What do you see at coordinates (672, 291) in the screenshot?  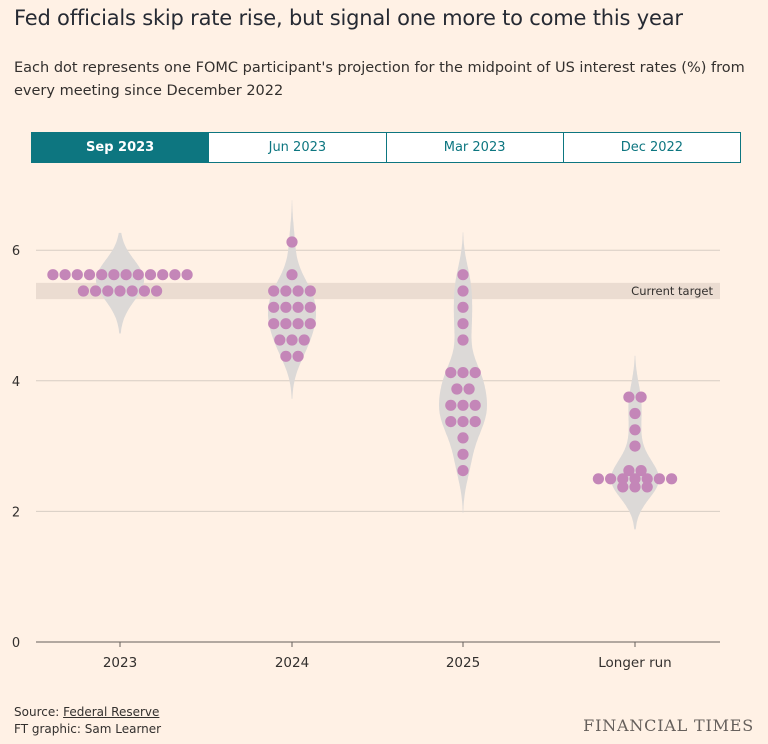 I see `current-target-label: Current target` at bounding box center [672, 291].